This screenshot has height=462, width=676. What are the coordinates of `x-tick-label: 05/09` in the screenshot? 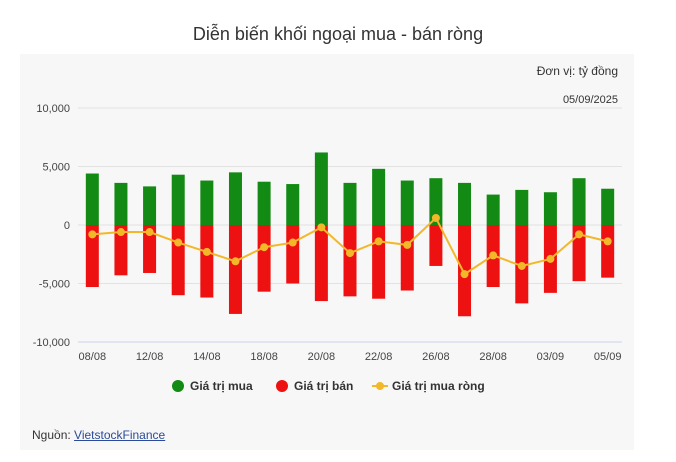 It's located at (608, 357).